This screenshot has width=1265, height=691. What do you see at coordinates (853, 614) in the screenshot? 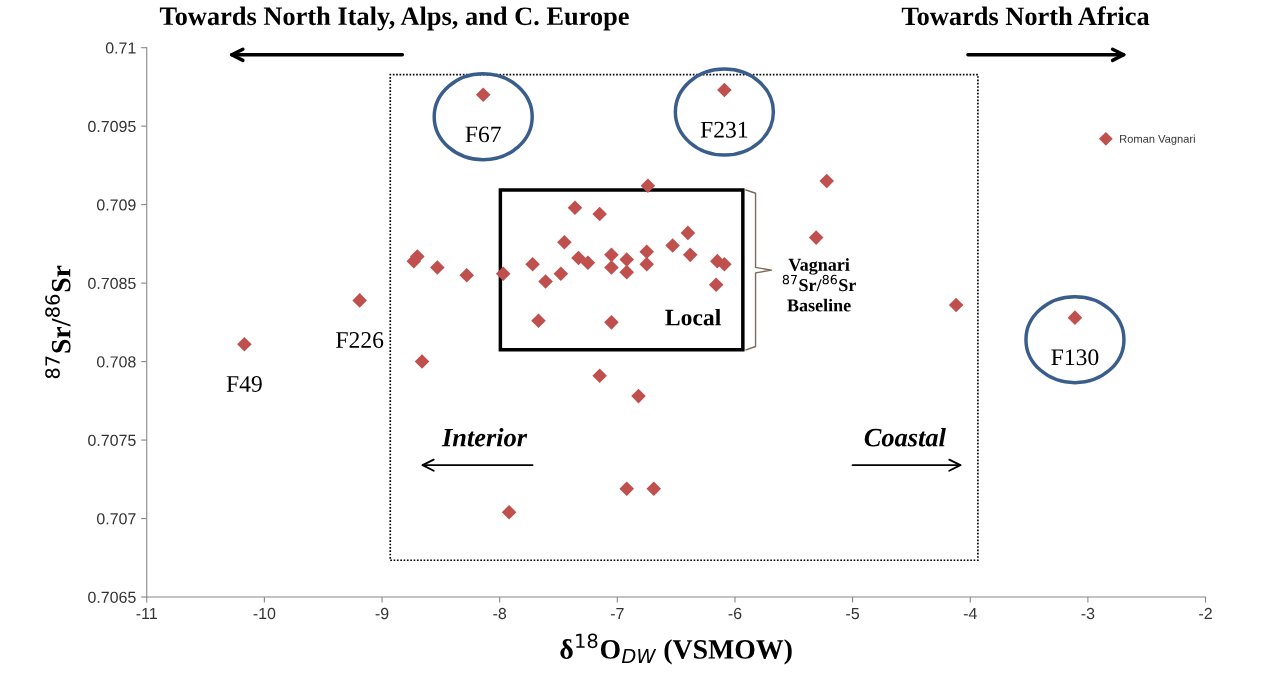
I see `x-tick-label: -5` at bounding box center [853, 614].